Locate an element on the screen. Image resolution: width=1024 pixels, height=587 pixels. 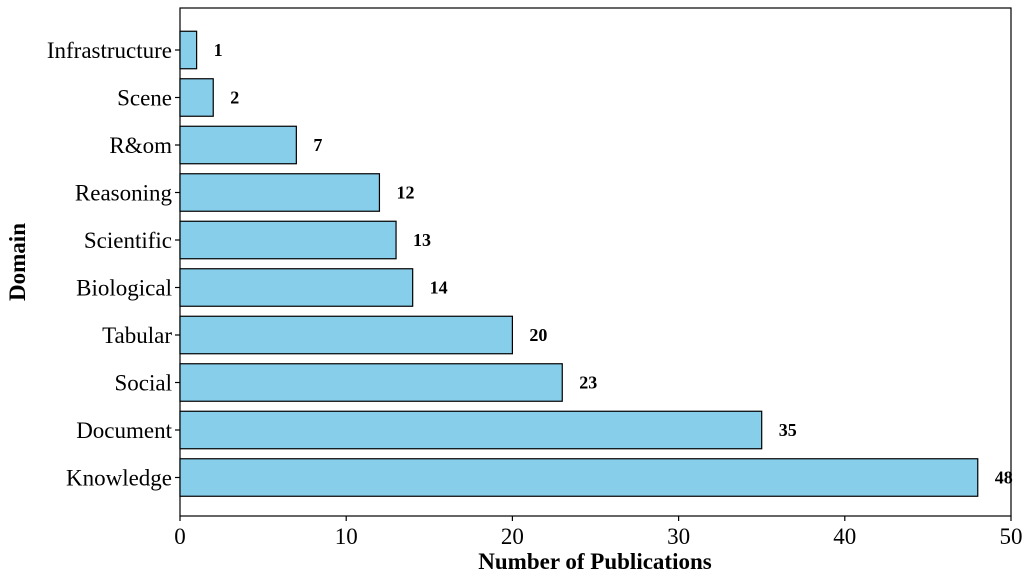
y-axis-title: Domain is located at coordinates (17, 262).